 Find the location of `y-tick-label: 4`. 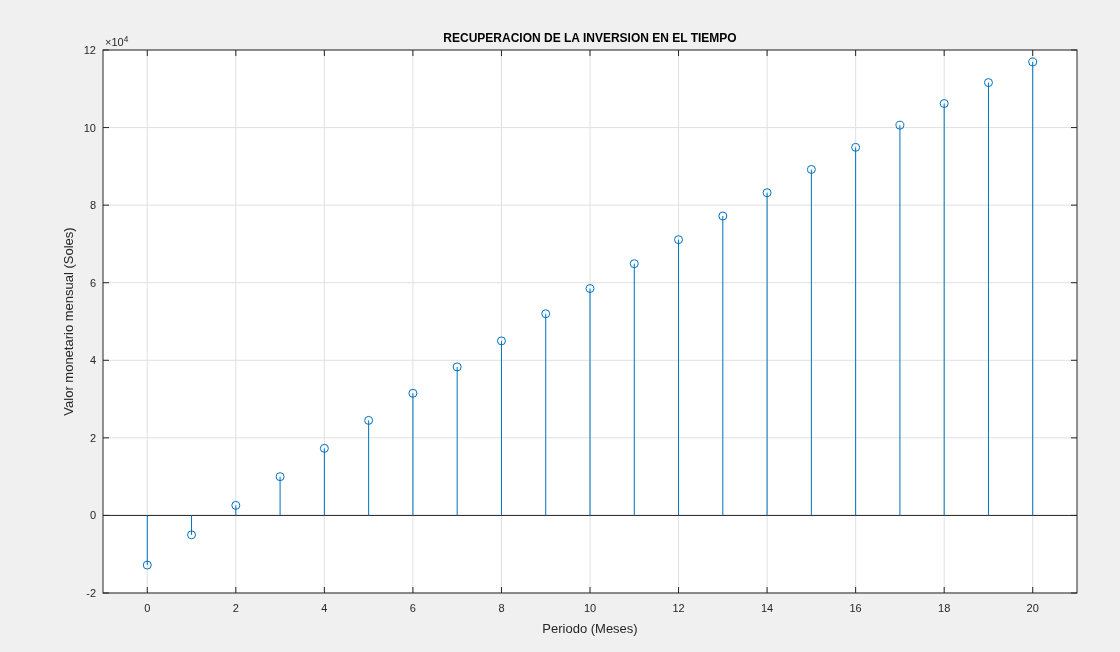

y-tick-label: 4 is located at coordinates (92, 360).